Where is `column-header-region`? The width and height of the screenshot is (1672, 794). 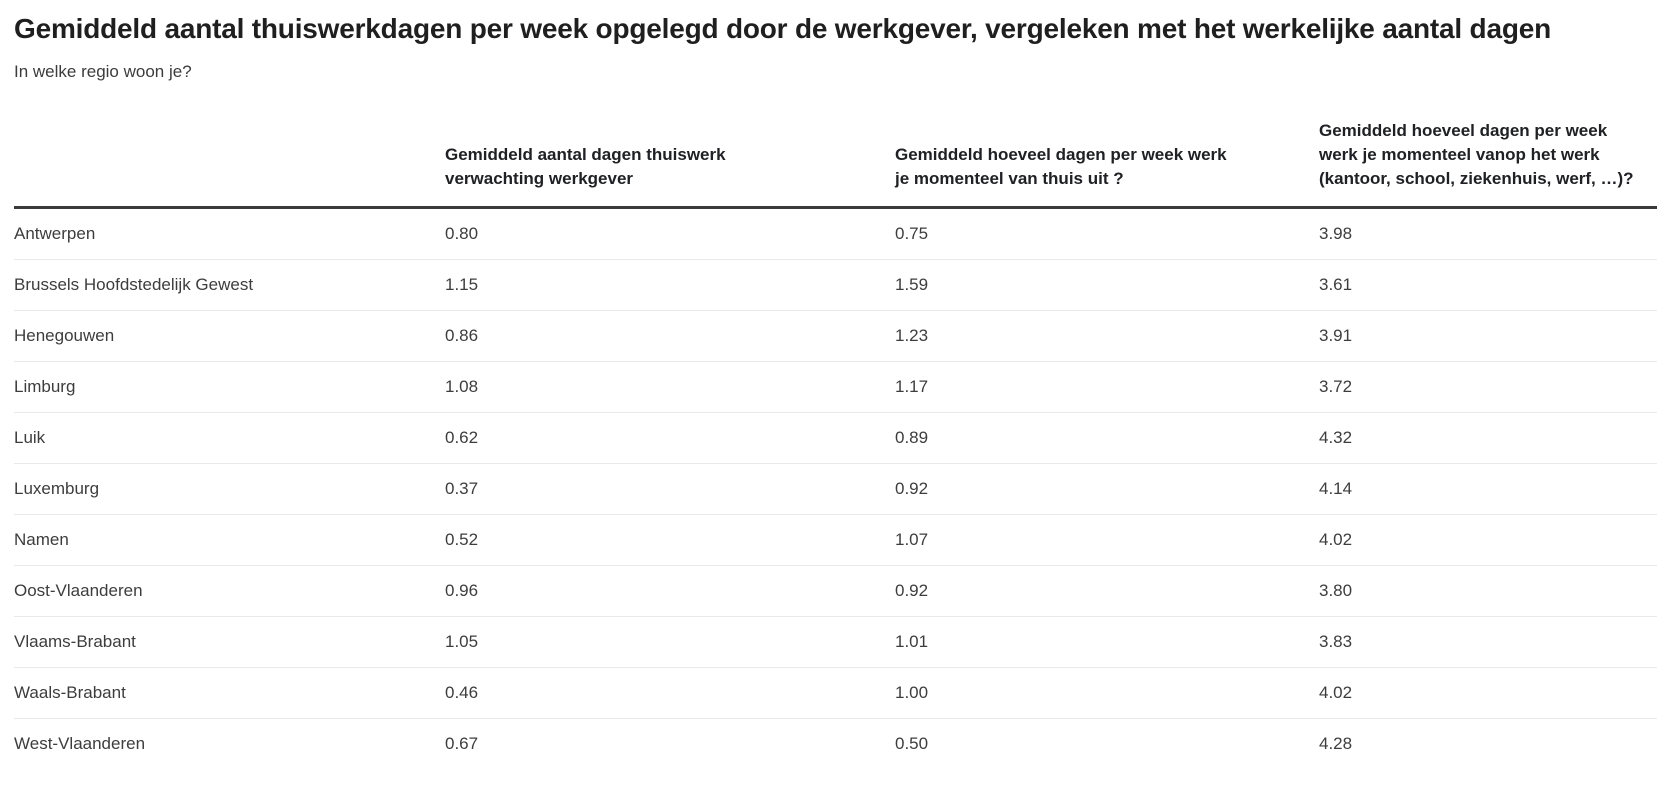 column-header-region is located at coordinates (229, 146).